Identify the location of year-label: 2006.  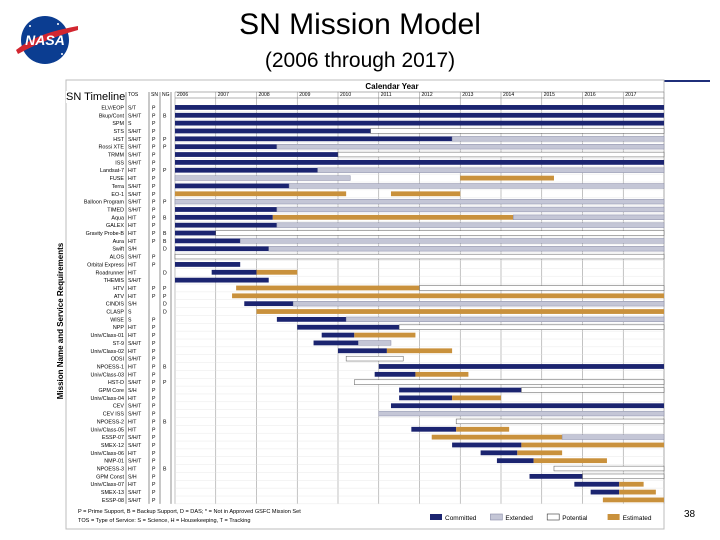
(182, 95).